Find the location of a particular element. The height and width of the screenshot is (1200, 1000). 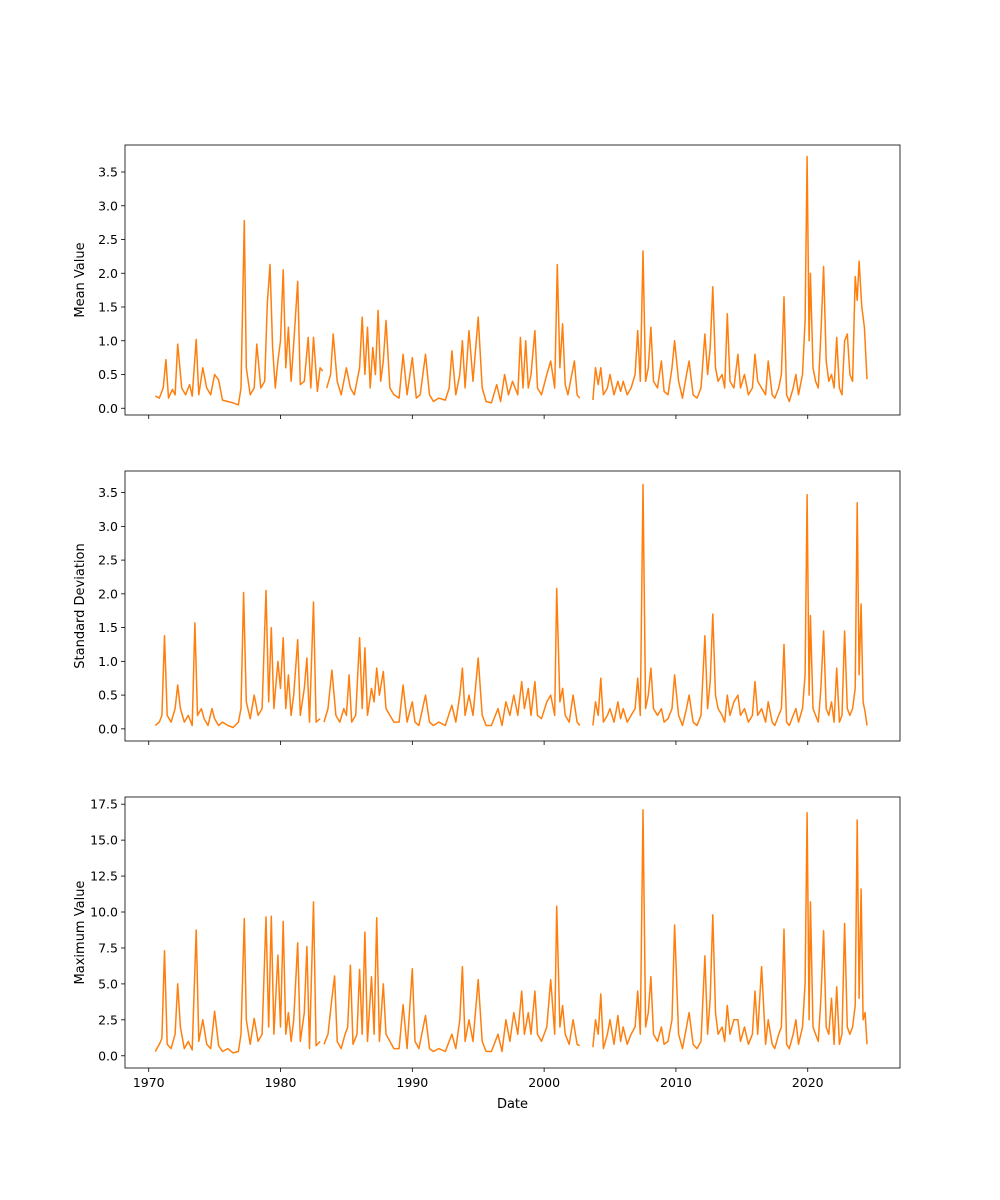

max-xtick-label: 2010 is located at coordinates (676, 1082).